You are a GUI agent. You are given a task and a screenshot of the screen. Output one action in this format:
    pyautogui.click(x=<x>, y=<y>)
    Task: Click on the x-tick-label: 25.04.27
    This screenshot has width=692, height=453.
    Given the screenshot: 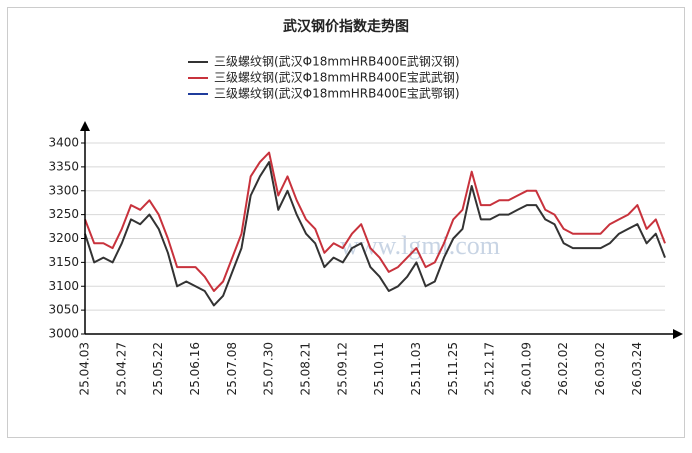 What is the action you would take?
    pyautogui.click(x=121, y=368)
    